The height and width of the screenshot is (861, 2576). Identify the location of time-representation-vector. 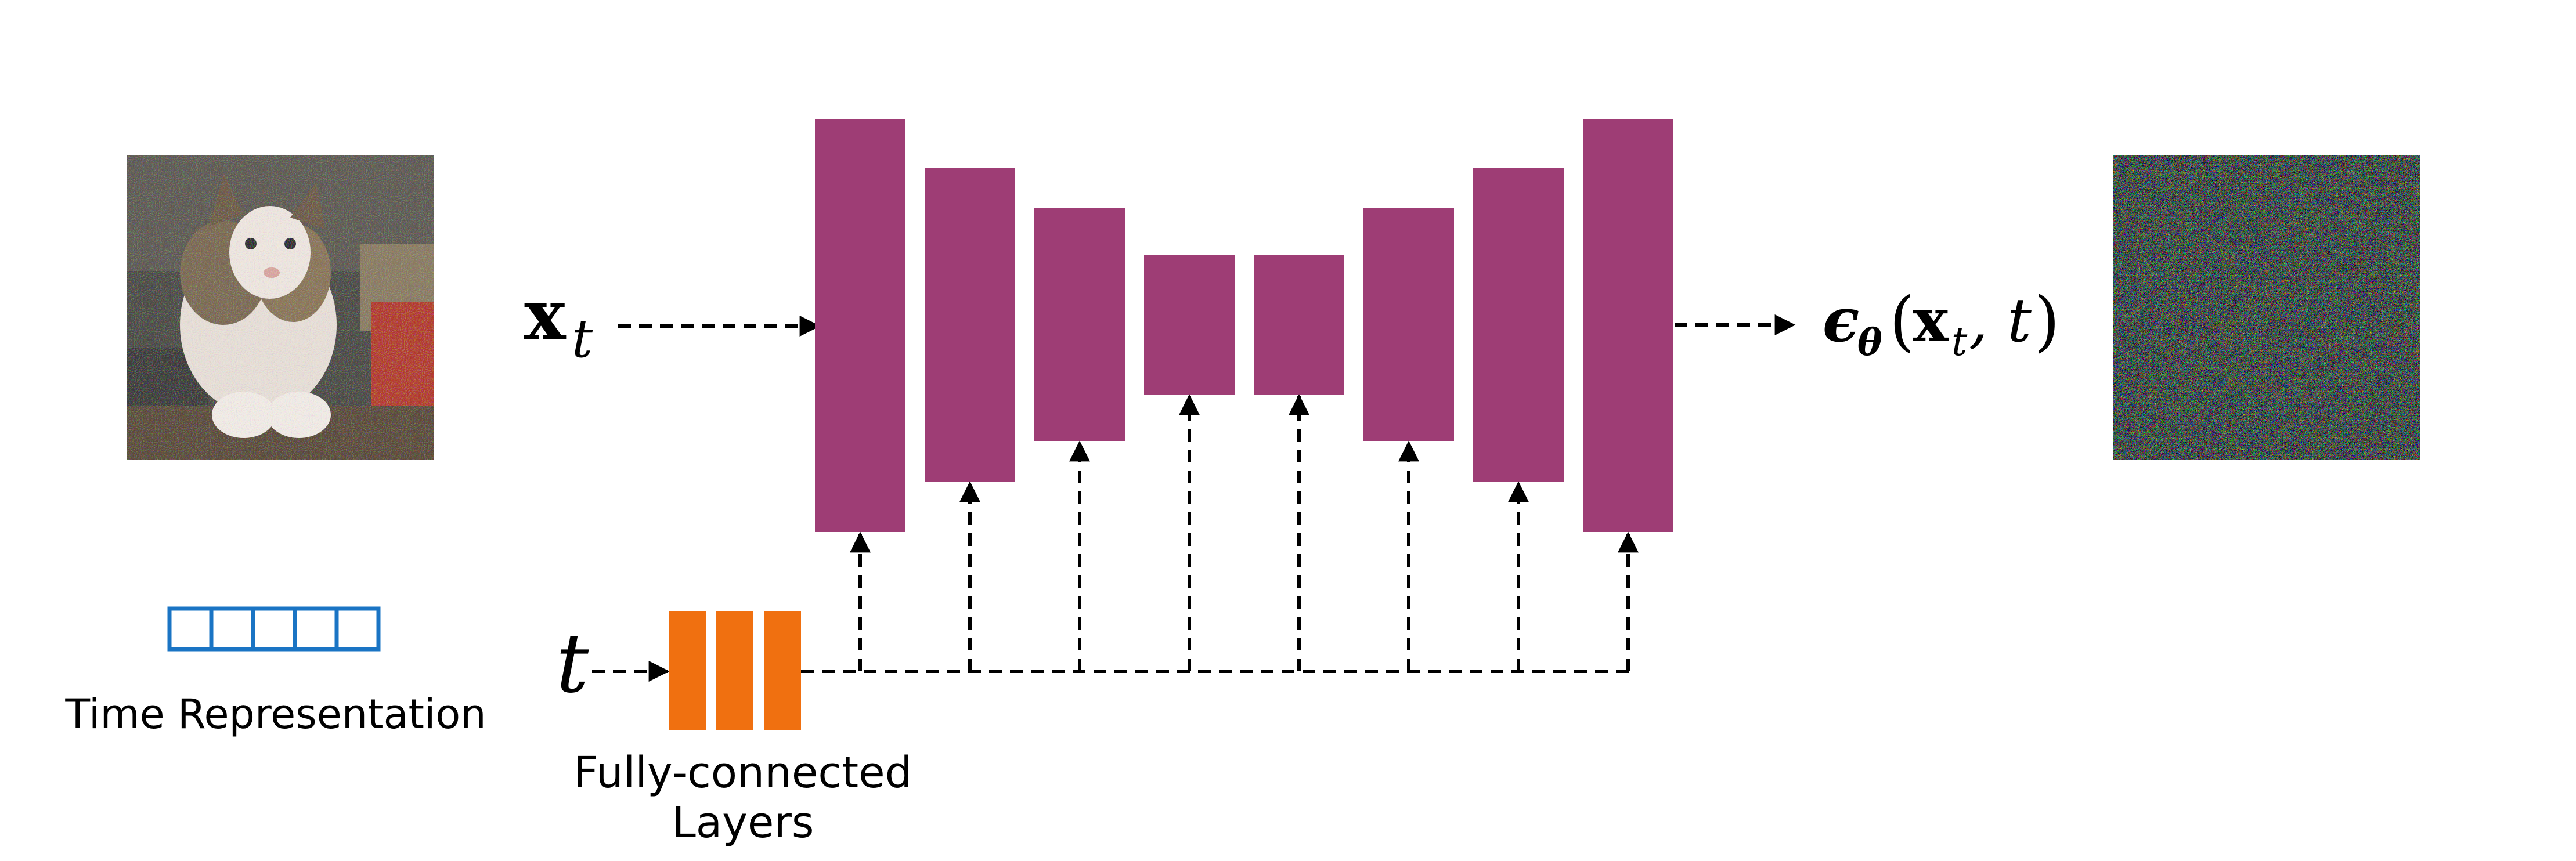
(274, 629).